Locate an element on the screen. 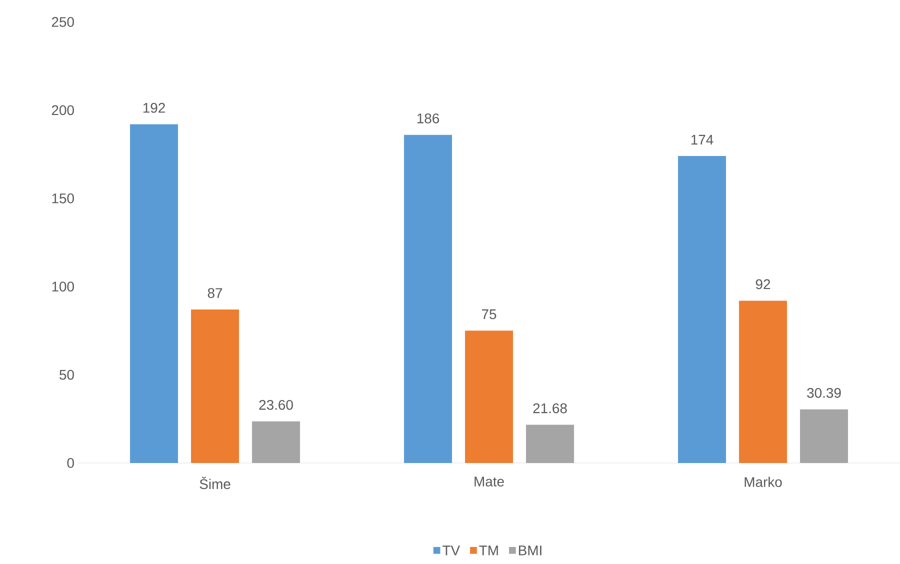 The width and height of the screenshot is (900, 564). data-label: 186 is located at coordinates (428, 118).